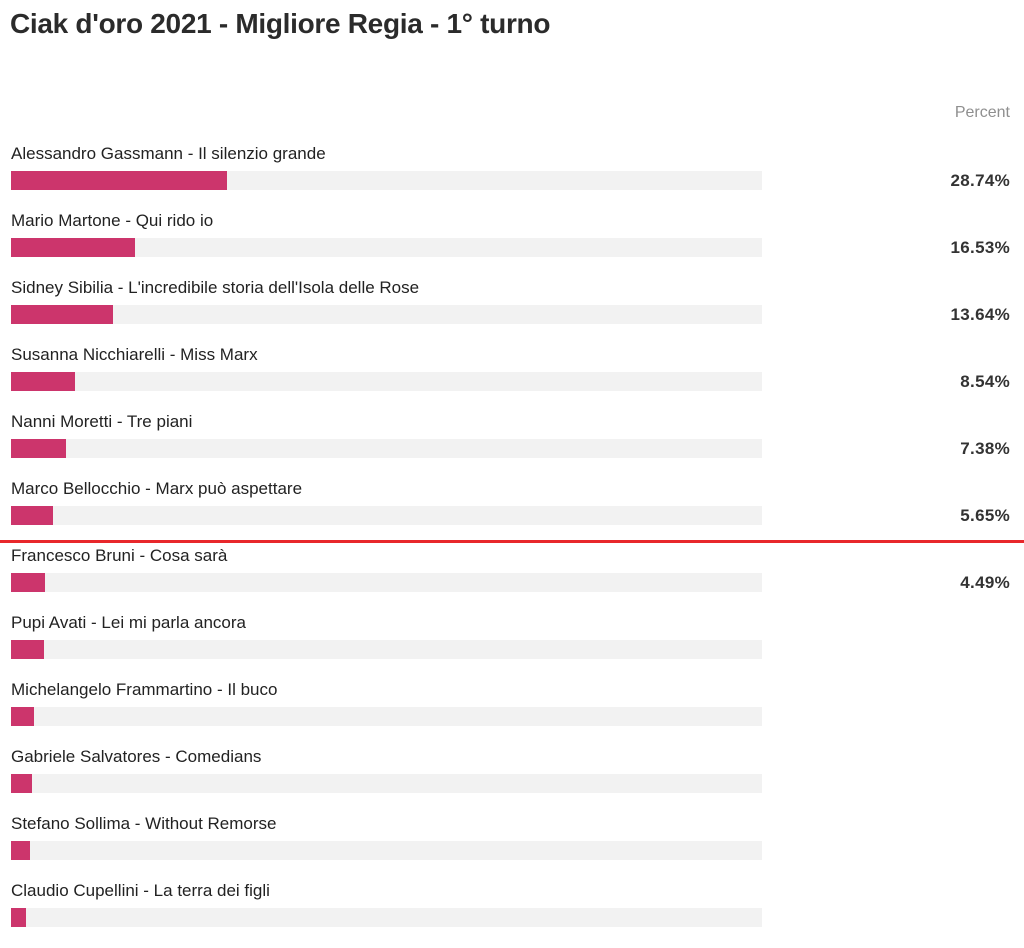 Image resolution: width=1024 pixels, height=948 pixels. Describe the element at coordinates (980, 247) in the screenshot. I see `bar-value-label: 16.53%` at that location.